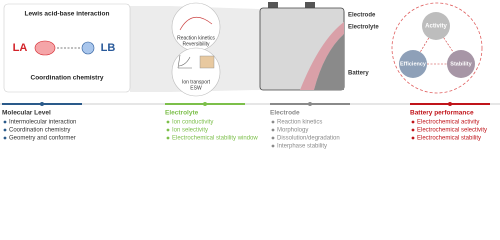  Describe the element at coordinates (182, 113) in the screenshot. I see `column-title: Electrolyte` at that location.